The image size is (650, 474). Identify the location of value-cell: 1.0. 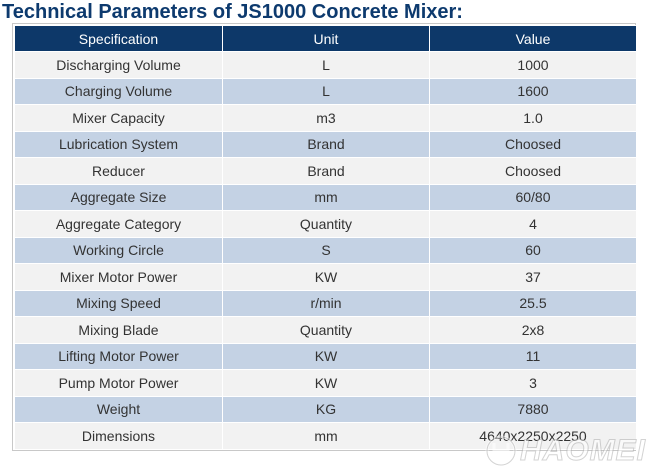
(533, 118).